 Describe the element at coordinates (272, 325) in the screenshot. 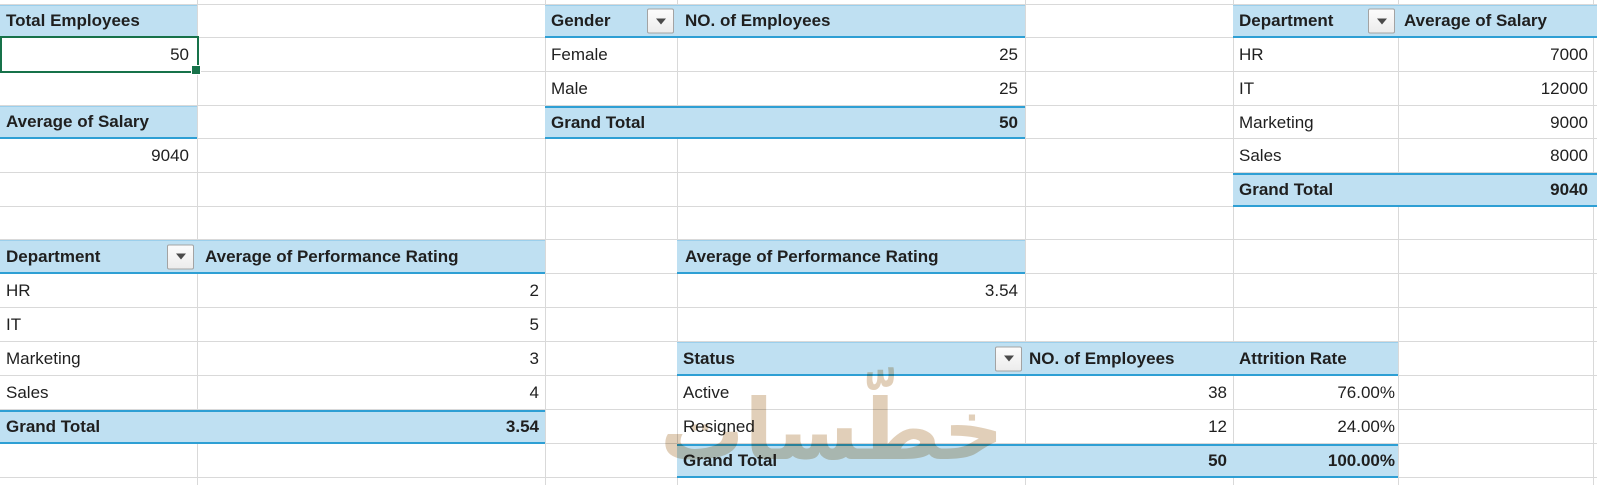

I see `table-row: IT 5` at that location.